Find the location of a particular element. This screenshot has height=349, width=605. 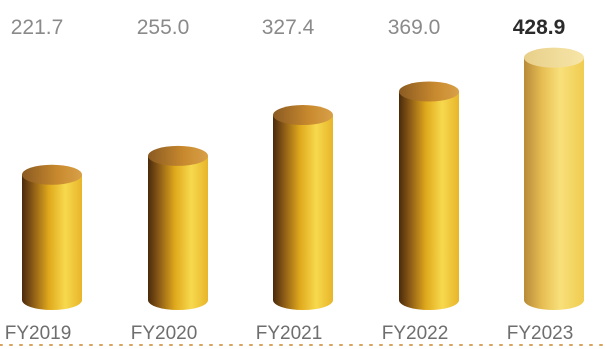

bar-fy2022 is located at coordinates (429, 195).